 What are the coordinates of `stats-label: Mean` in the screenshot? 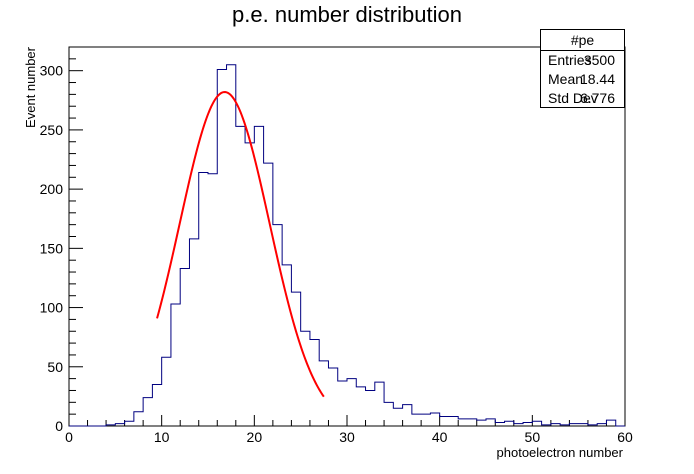 It's located at (566, 79).